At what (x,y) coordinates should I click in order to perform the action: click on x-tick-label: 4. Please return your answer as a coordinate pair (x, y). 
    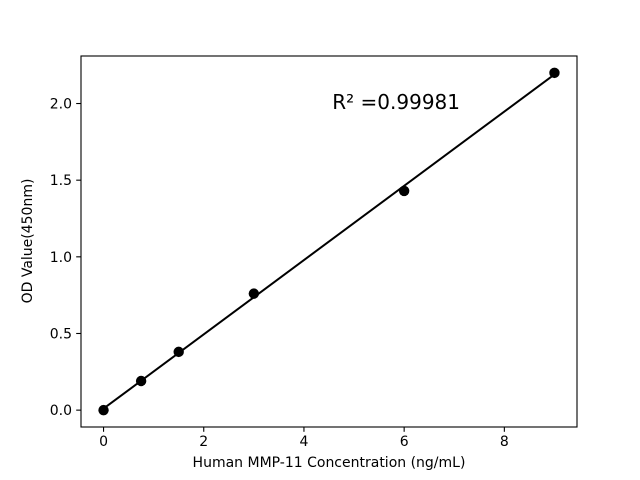
    Looking at the image, I should click on (303, 442).